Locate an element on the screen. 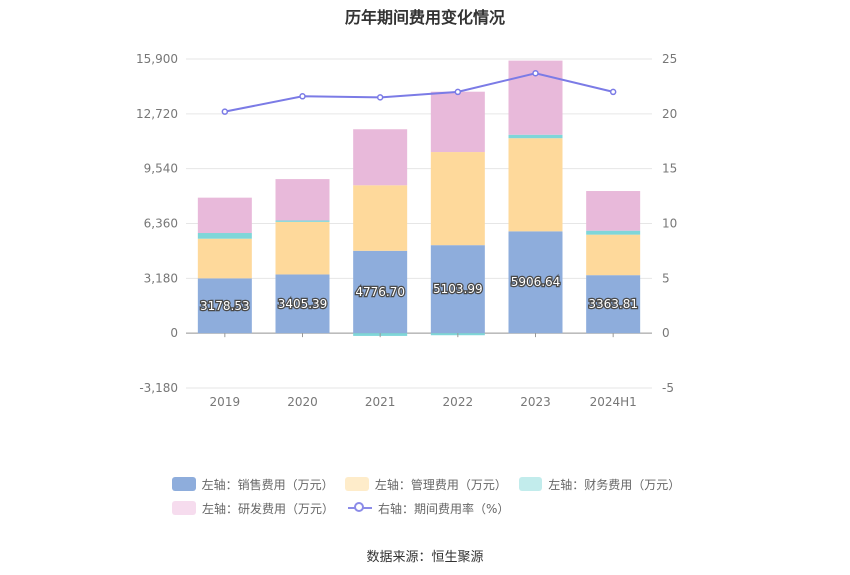 The height and width of the screenshot is (575, 850). bar-data-label: 5906.64 is located at coordinates (536, 282).